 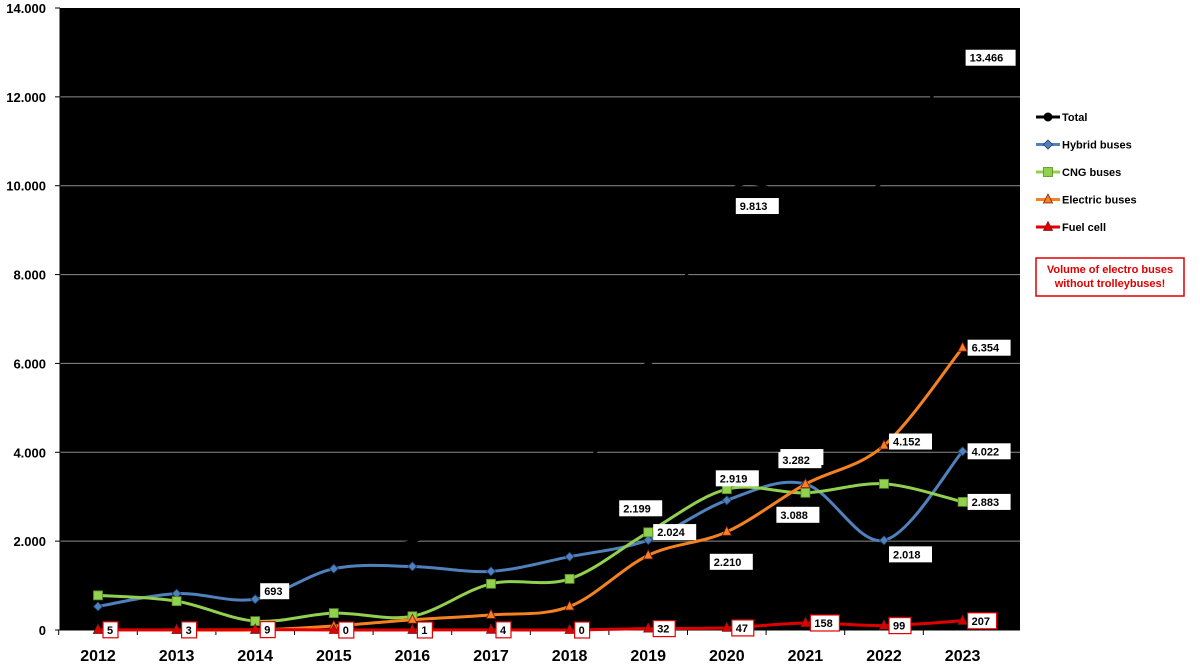 What do you see at coordinates (1074, 118) in the screenshot?
I see `legend-label-total: Total` at bounding box center [1074, 118].